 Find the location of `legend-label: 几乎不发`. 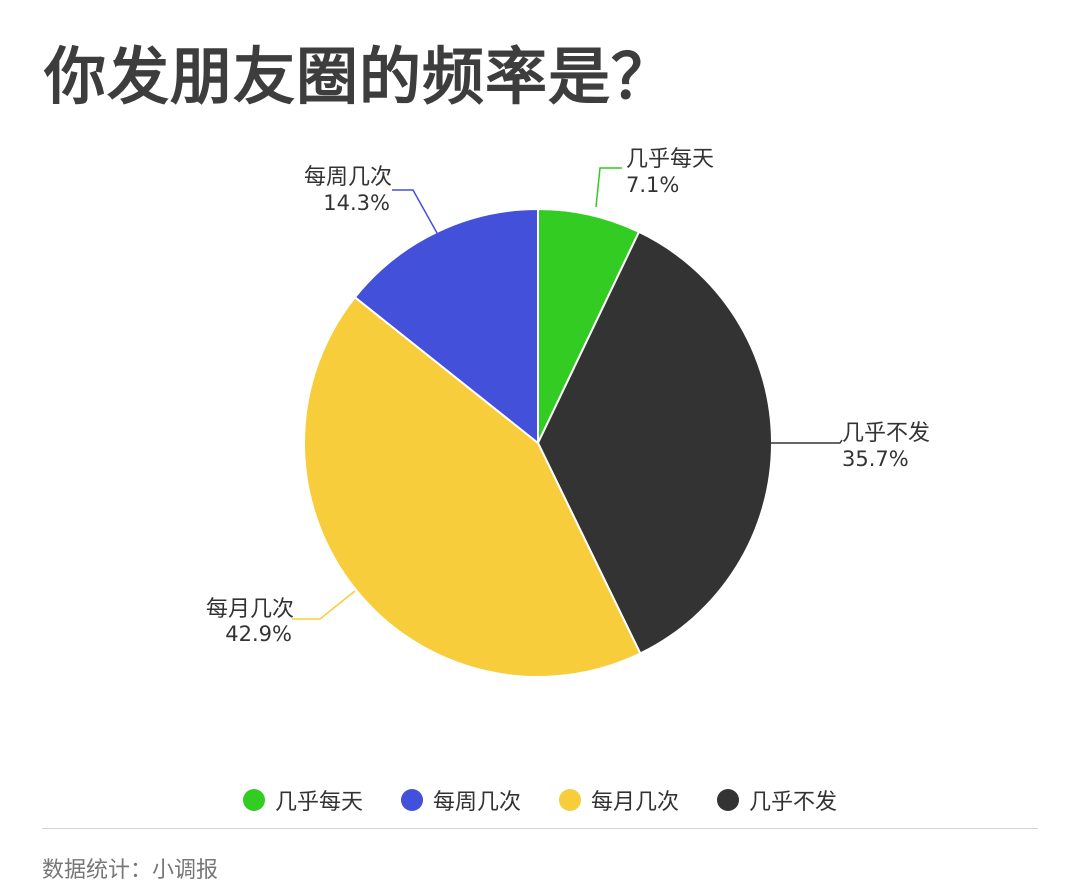

legend-label: 几乎不发 is located at coordinates (793, 802).